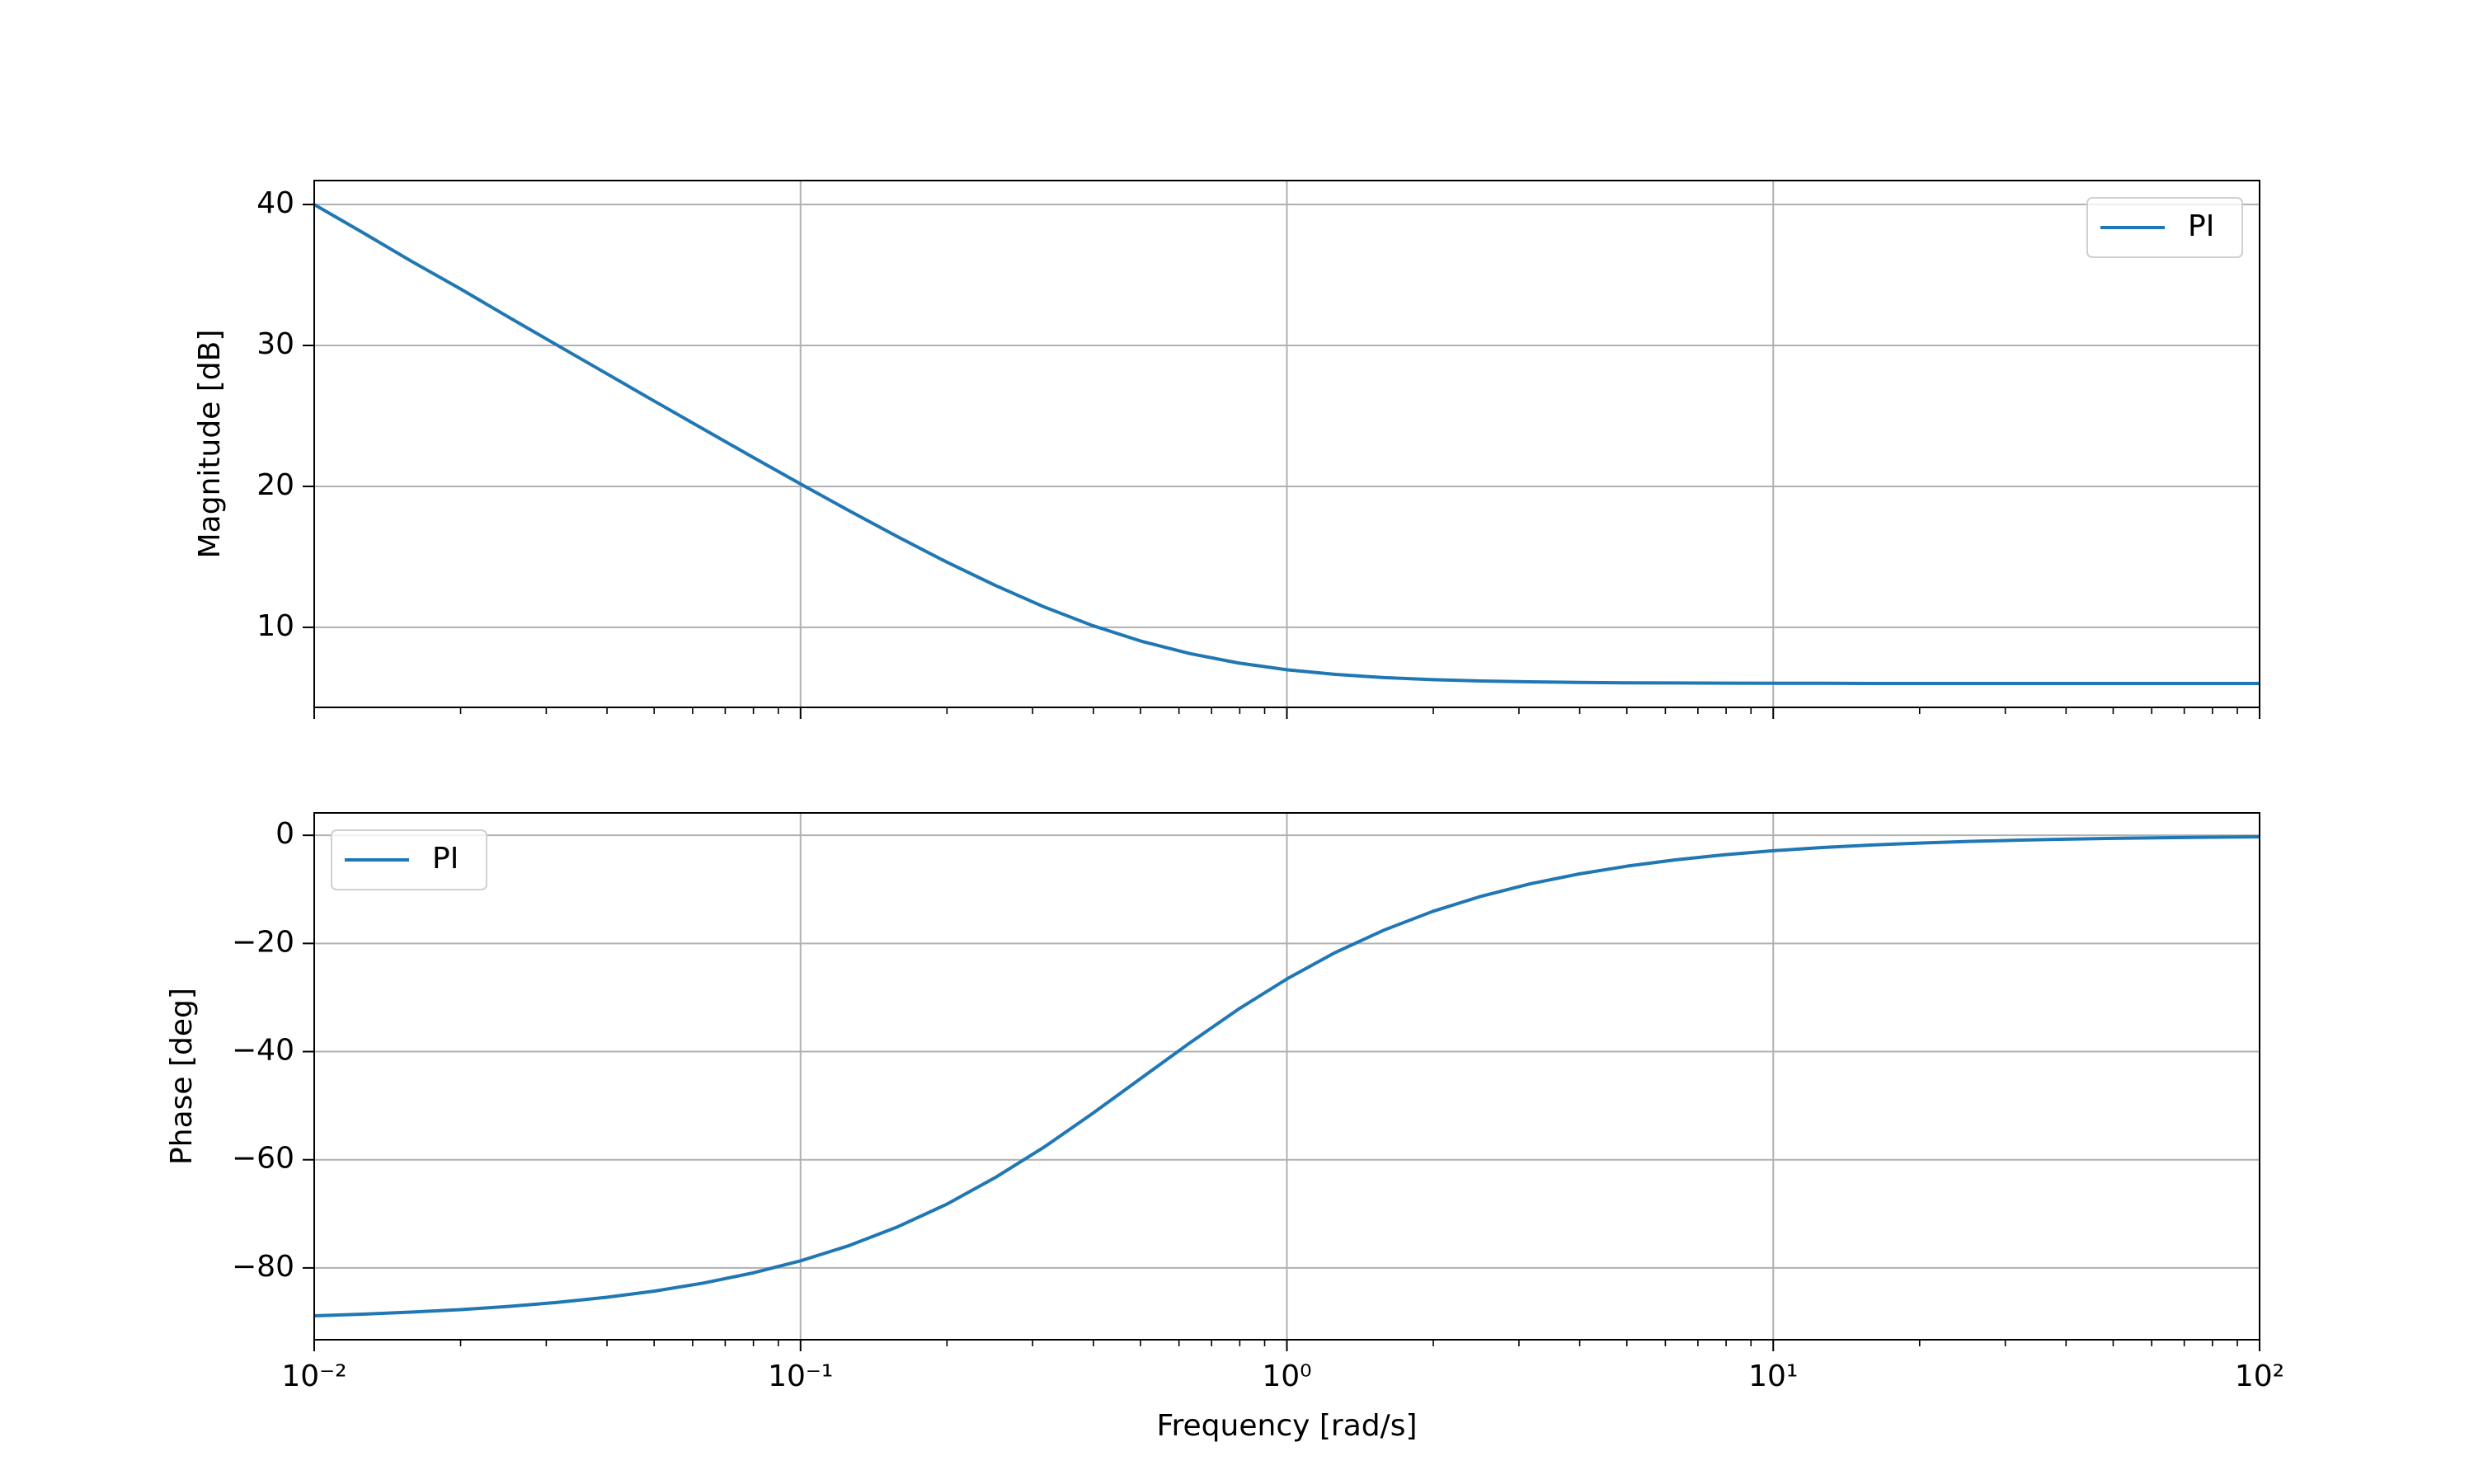  I want to click on y-tick-label: 10, so click(275, 626).